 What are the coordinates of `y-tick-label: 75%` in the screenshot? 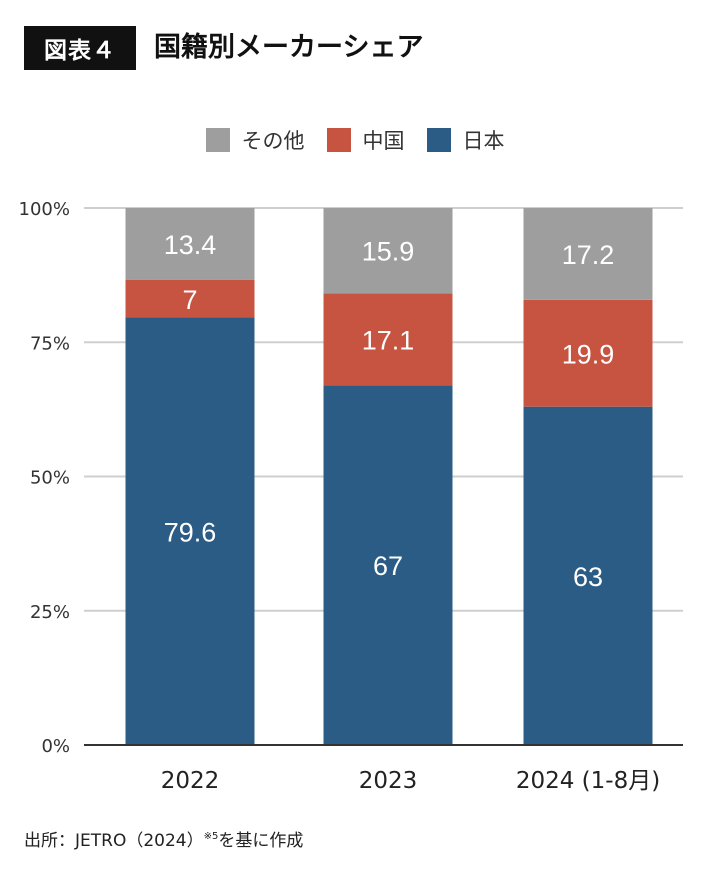 It's located at (50, 343).